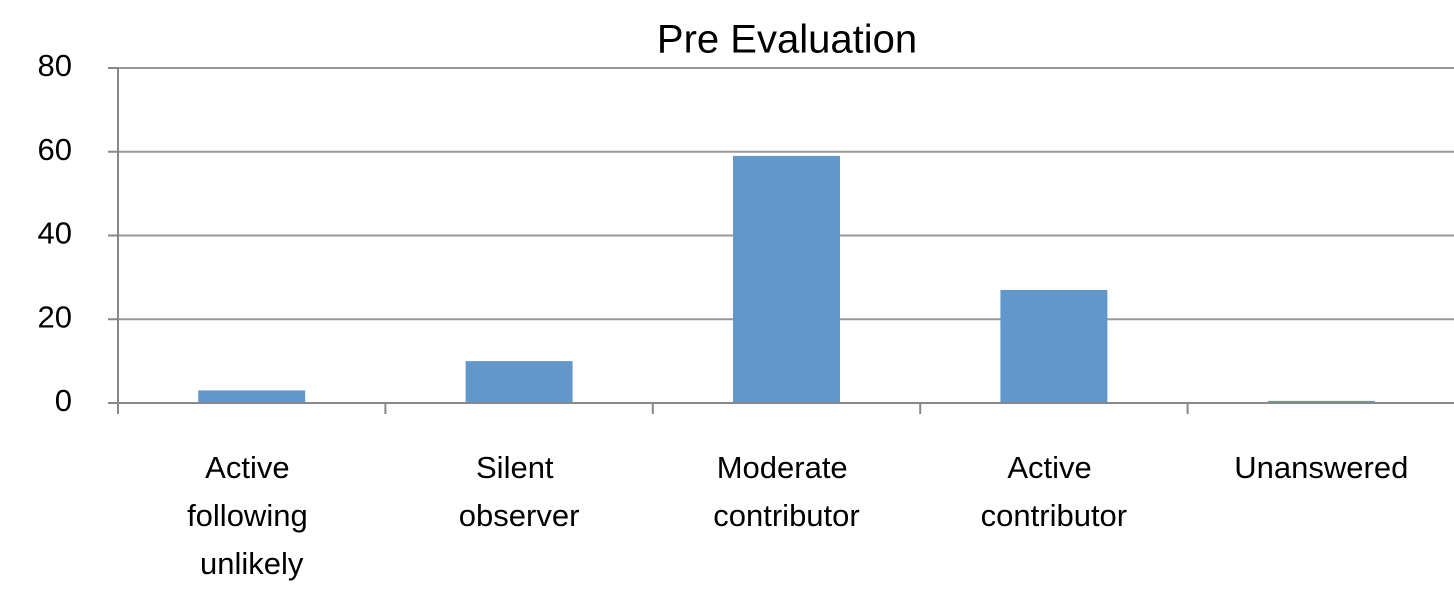 Image resolution: width=1454 pixels, height=609 pixels. What do you see at coordinates (55, 316) in the screenshot?
I see `y-tick-label: 20` at bounding box center [55, 316].